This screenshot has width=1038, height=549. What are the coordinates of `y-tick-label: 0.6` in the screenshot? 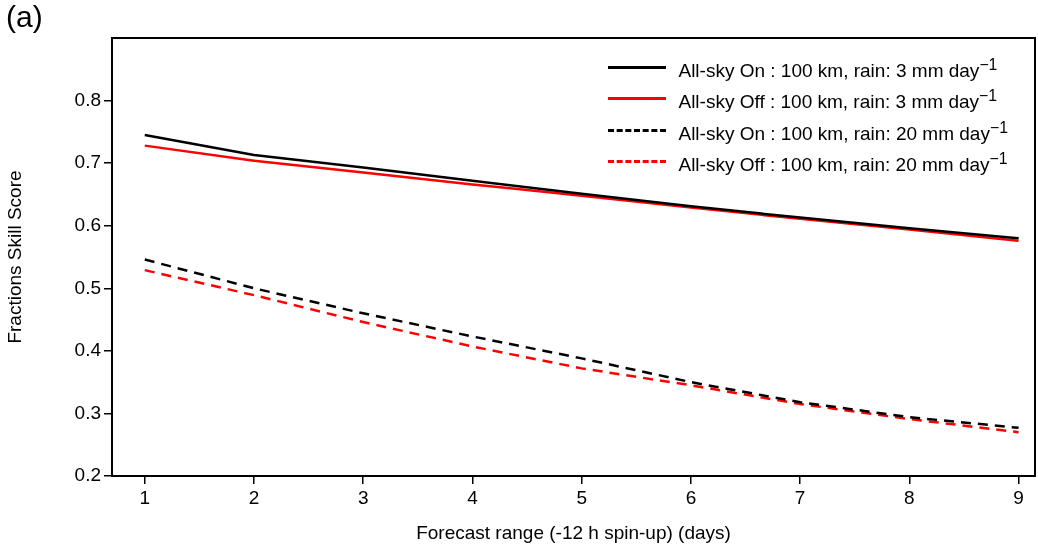 It's located at (87, 224).